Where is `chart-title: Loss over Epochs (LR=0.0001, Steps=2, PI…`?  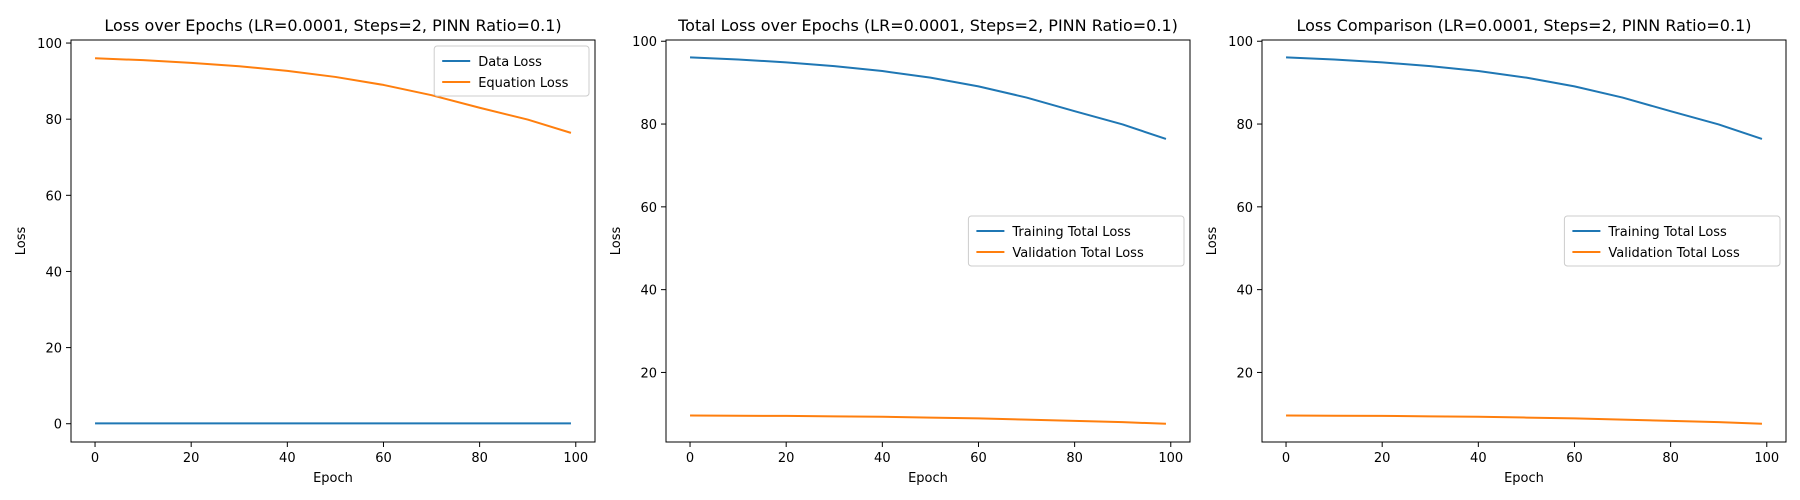 chart-title: Loss over Epochs (LR=0.0001, Steps=2, PI… is located at coordinates (332, 25).